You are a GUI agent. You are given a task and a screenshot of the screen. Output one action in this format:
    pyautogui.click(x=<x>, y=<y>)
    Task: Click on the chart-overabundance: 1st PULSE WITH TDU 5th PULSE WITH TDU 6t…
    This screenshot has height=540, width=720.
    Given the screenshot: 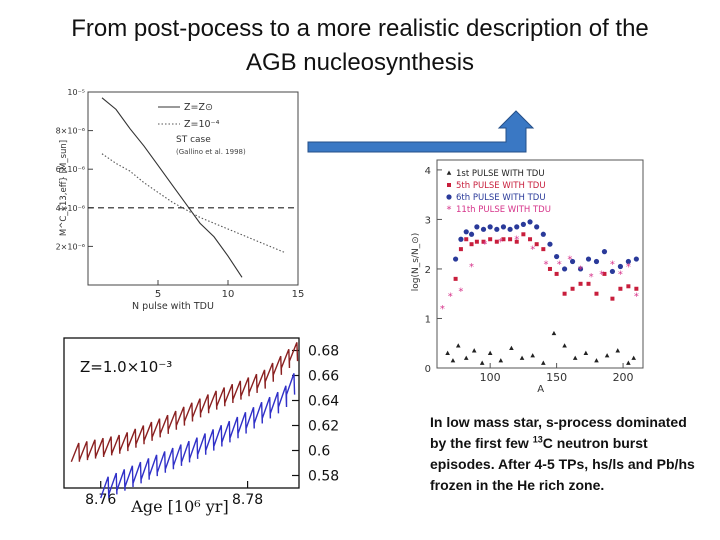 What is the action you would take?
    pyautogui.click(x=527, y=277)
    